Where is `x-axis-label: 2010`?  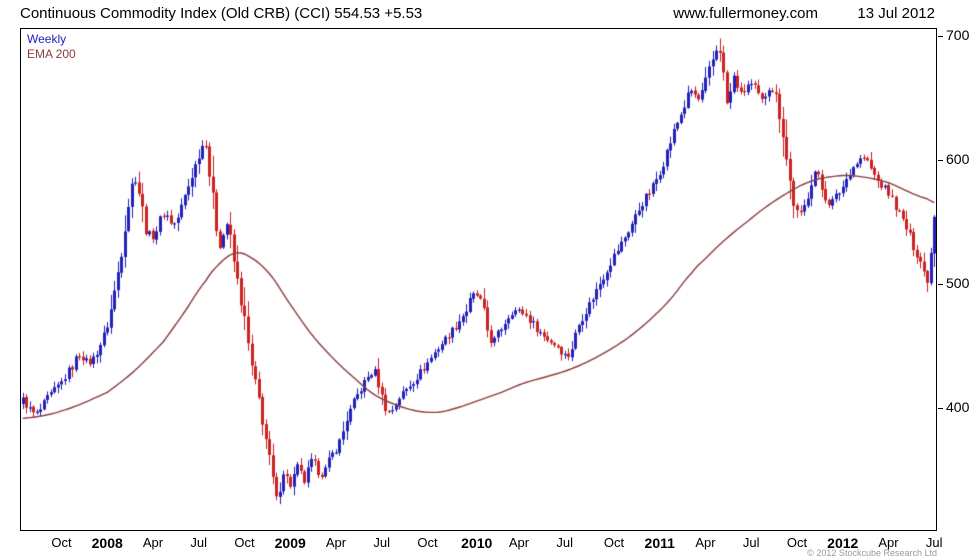
x-axis-label: 2010 is located at coordinates (477, 543).